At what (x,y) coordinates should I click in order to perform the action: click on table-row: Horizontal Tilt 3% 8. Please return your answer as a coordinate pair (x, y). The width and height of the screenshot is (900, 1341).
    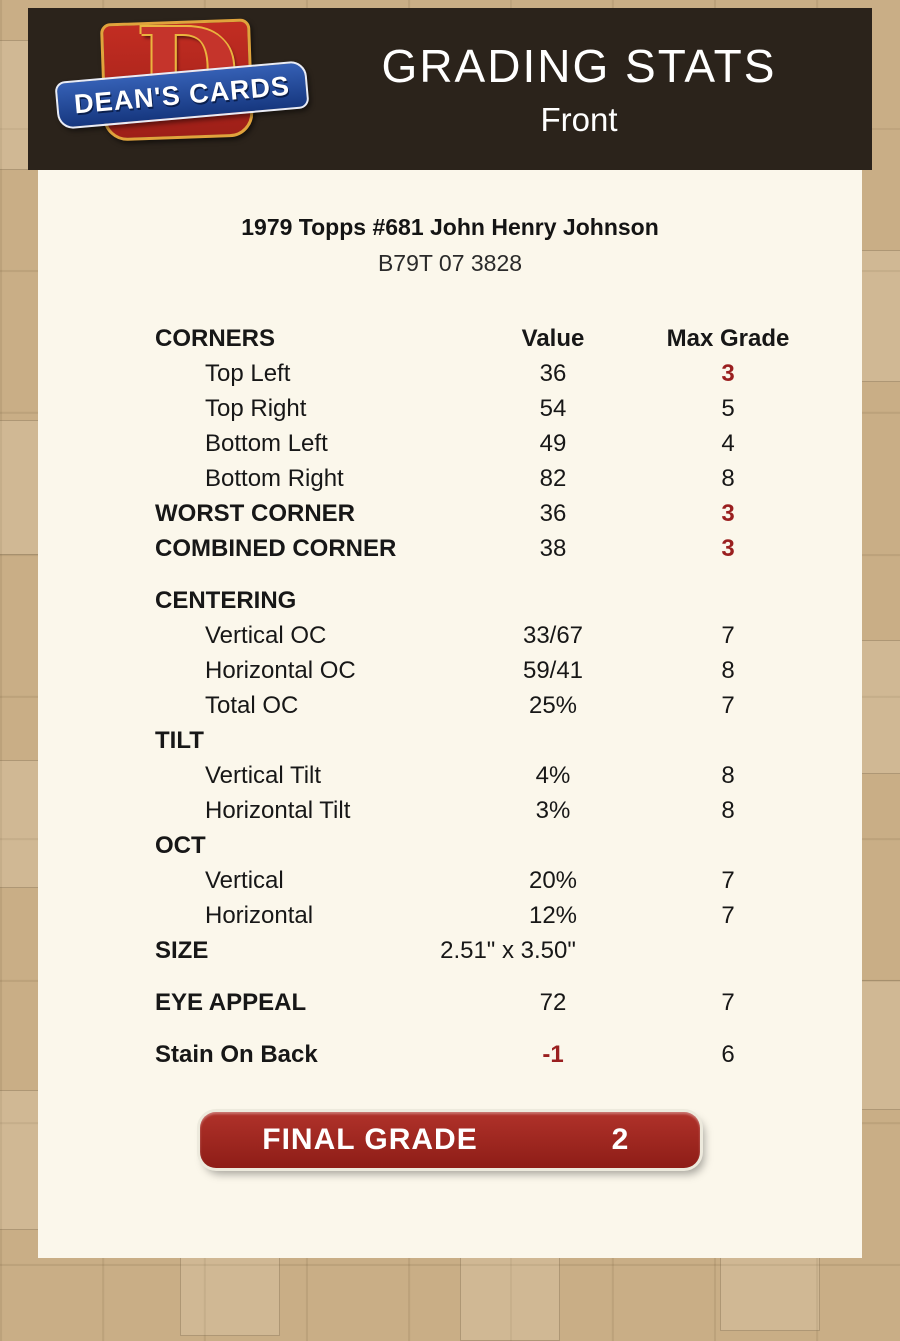
    Looking at the image, I should click on (450, 810).